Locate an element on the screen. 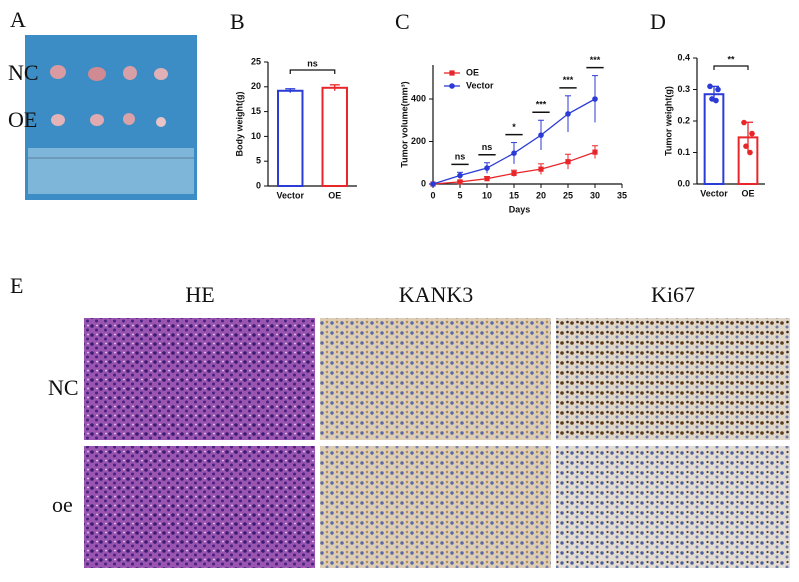 This screenshot has width=799, height=582. x-tick-label: 35 is located at coordinates (622, 195).